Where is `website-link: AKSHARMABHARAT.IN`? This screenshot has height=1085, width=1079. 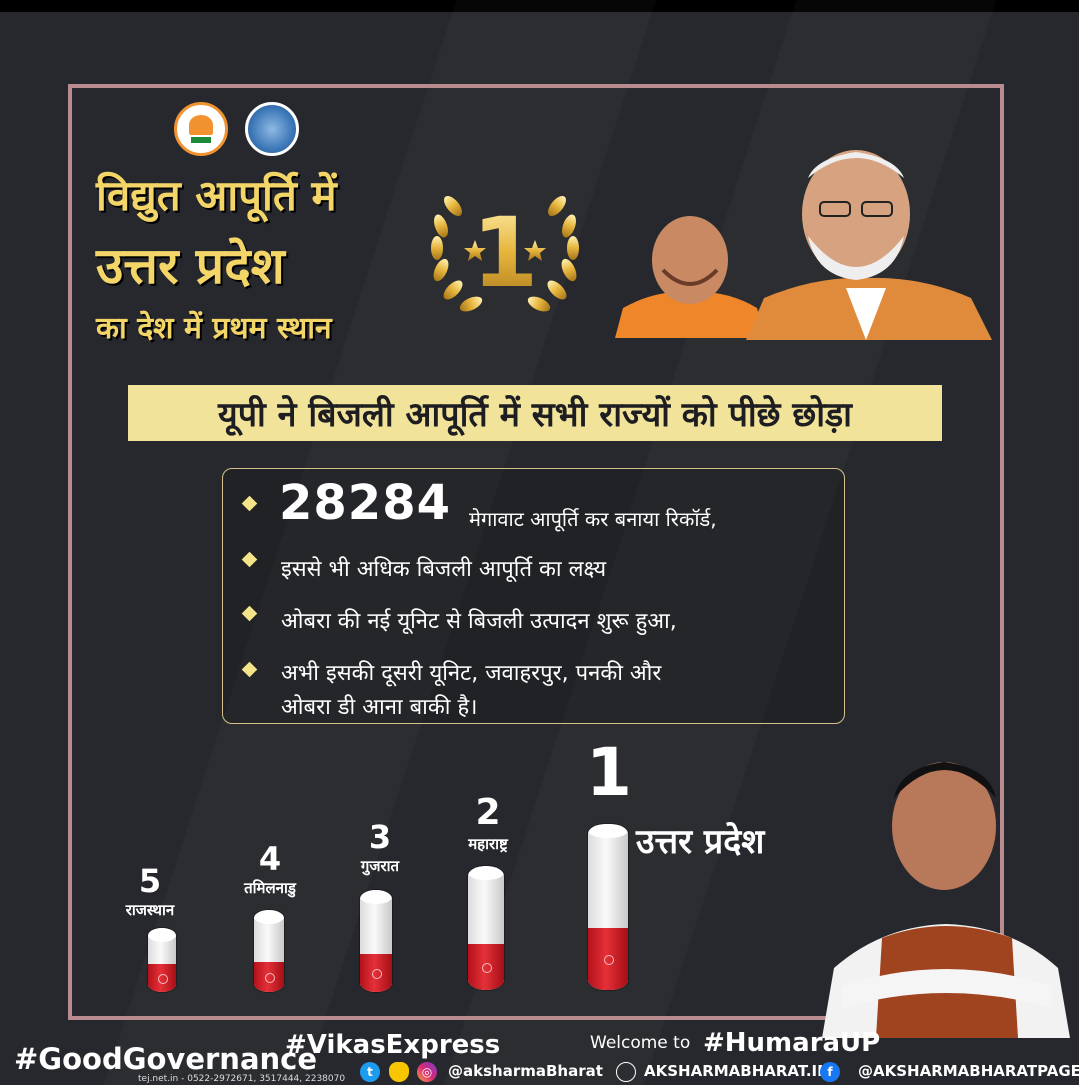 website-link: AKSHARMABHARAT.IN is located at coordinates (737, 1071).